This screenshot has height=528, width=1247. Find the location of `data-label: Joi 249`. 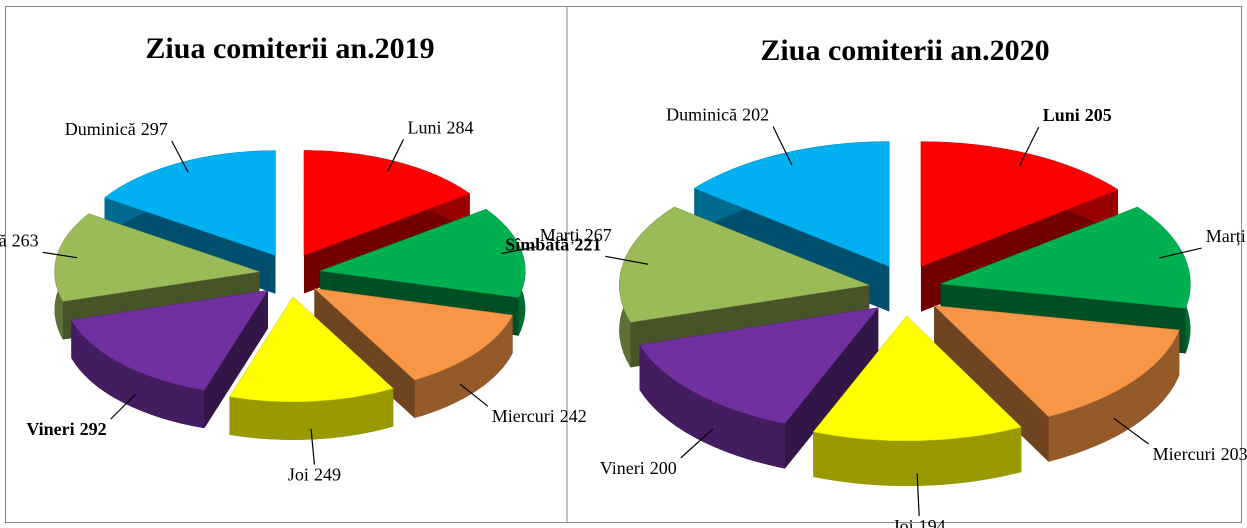

data-label: Joi 249 is located at coordinates (314, 475).